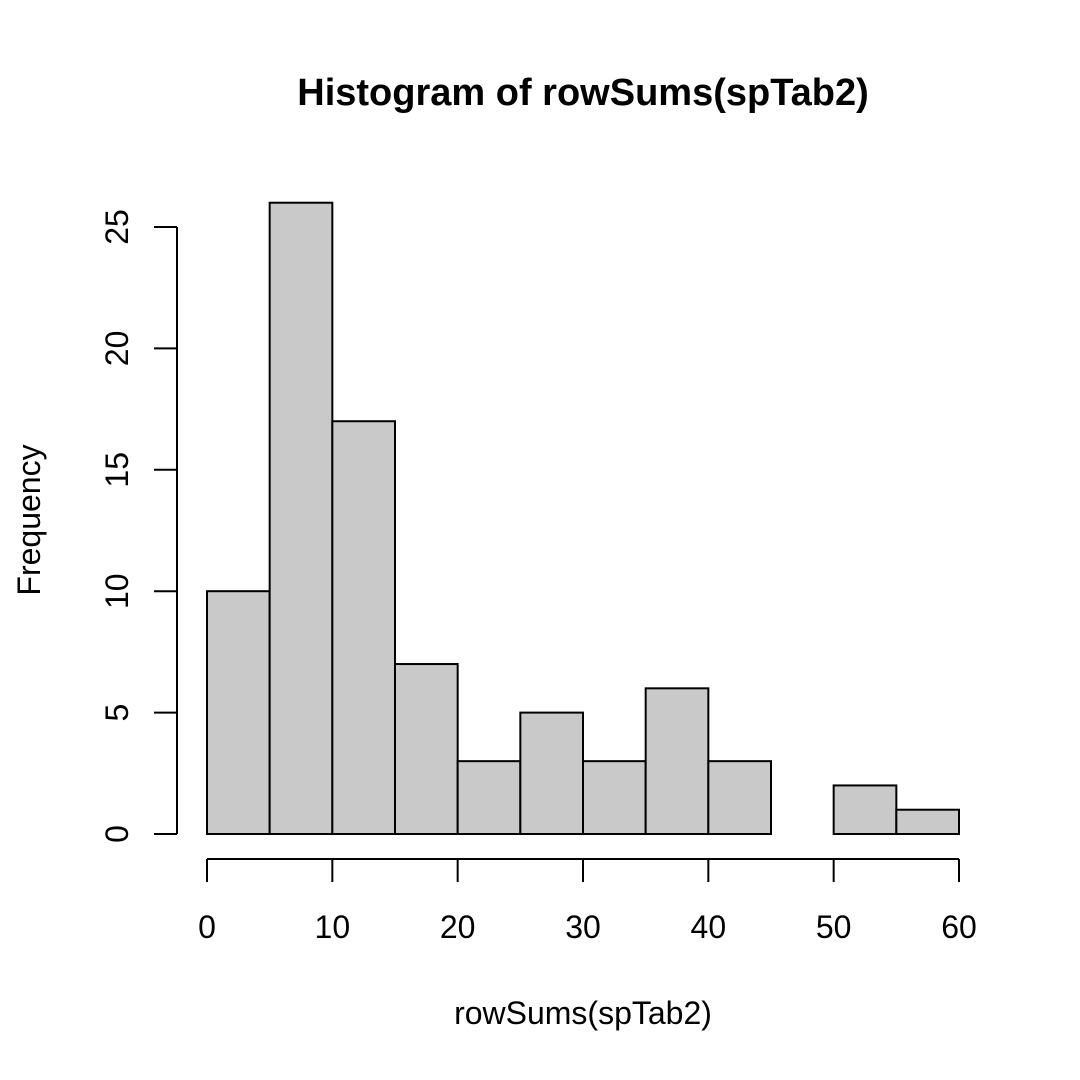 This screenshot has width=1080, height=1080. What do you see at coordinates (117, 834) in the screenshot?
I see `y-tick-label-0: 0` at bounding box center [117, 834].